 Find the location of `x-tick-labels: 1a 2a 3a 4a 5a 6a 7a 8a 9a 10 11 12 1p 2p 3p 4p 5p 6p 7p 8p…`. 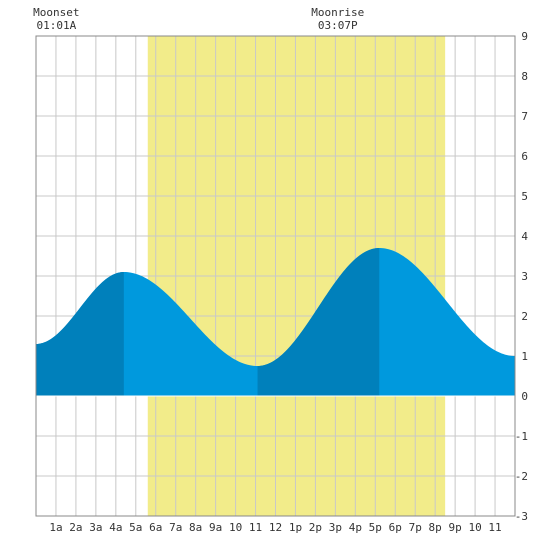

x-tick-labels: 1a 2a 3a 4a 5a 6a 7a 8a 9a 10 11 12 1p 2p 3p 4p 5p 6p 7p 8p… is located at coordinates (275, 527).